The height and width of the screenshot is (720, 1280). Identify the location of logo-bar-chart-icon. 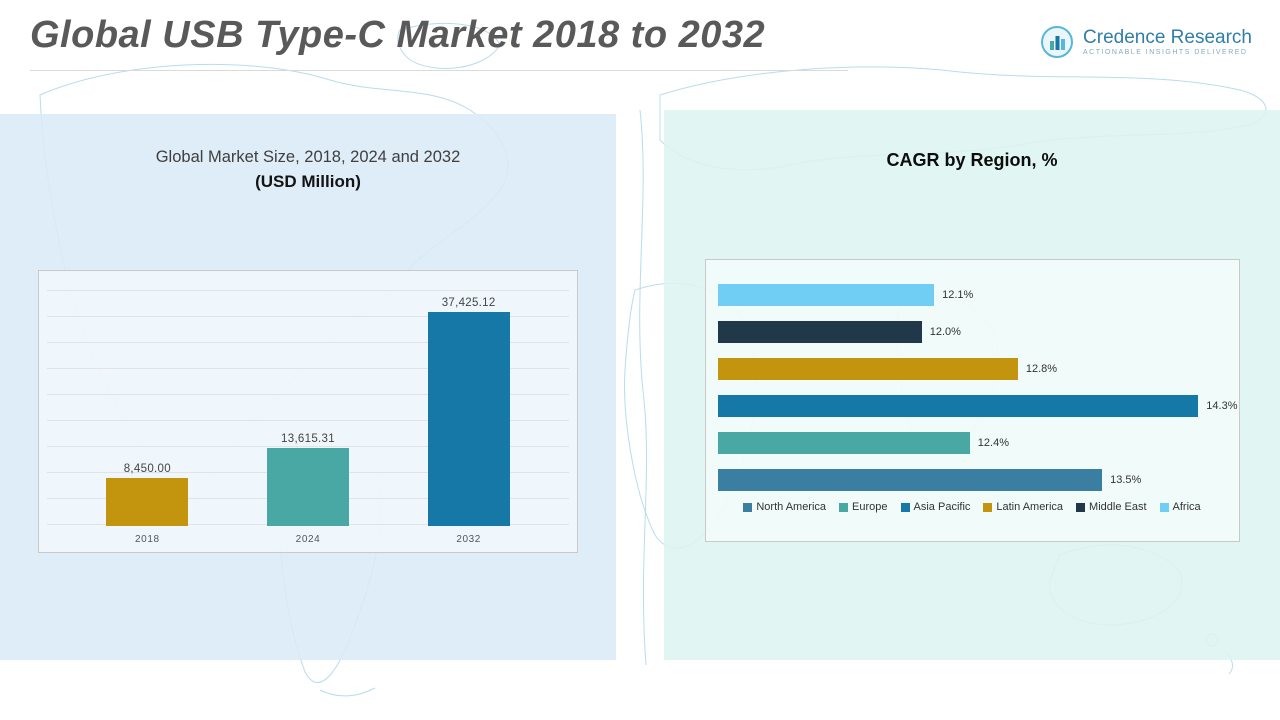
(1057, 42).